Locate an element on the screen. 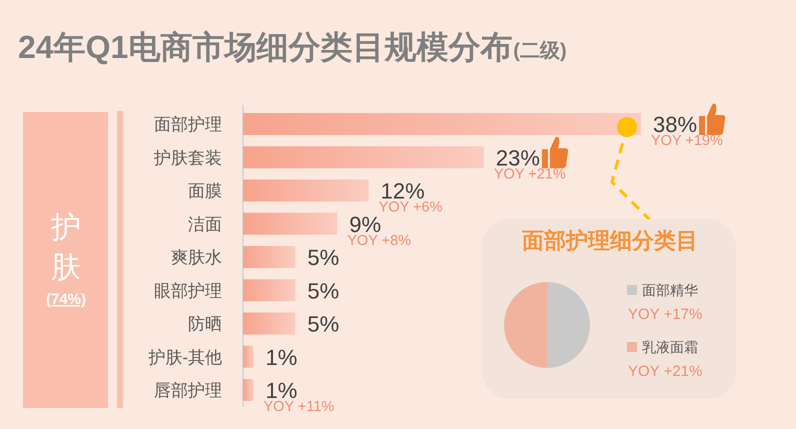  legend-label: 乳液面霜 is located at coordinates (670, 347).